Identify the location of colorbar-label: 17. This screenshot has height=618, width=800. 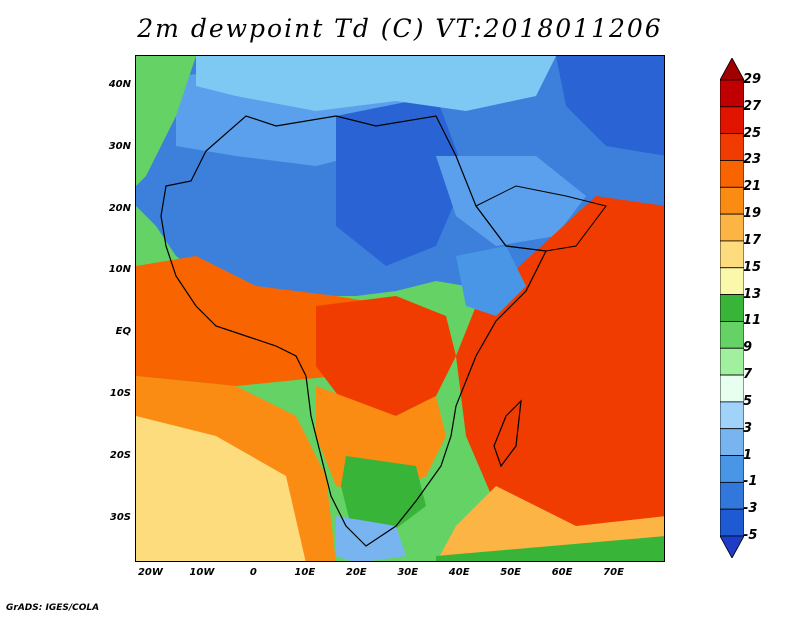
(752, 240).